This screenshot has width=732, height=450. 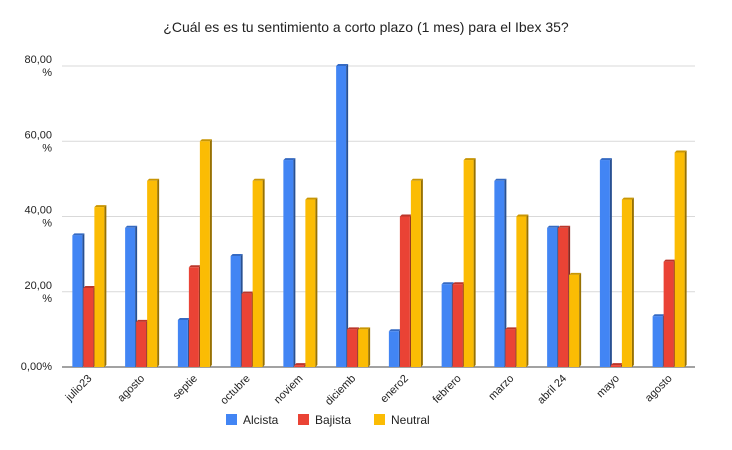 I want to click on legend-label: Alcista, so click(x=261, y=420).